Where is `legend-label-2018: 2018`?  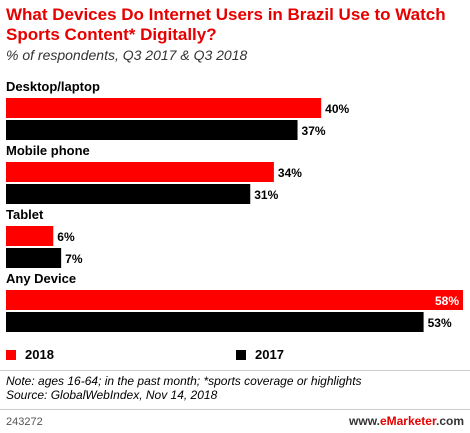 legend-label-2018: 2018 is located at coordinates (39, 354).